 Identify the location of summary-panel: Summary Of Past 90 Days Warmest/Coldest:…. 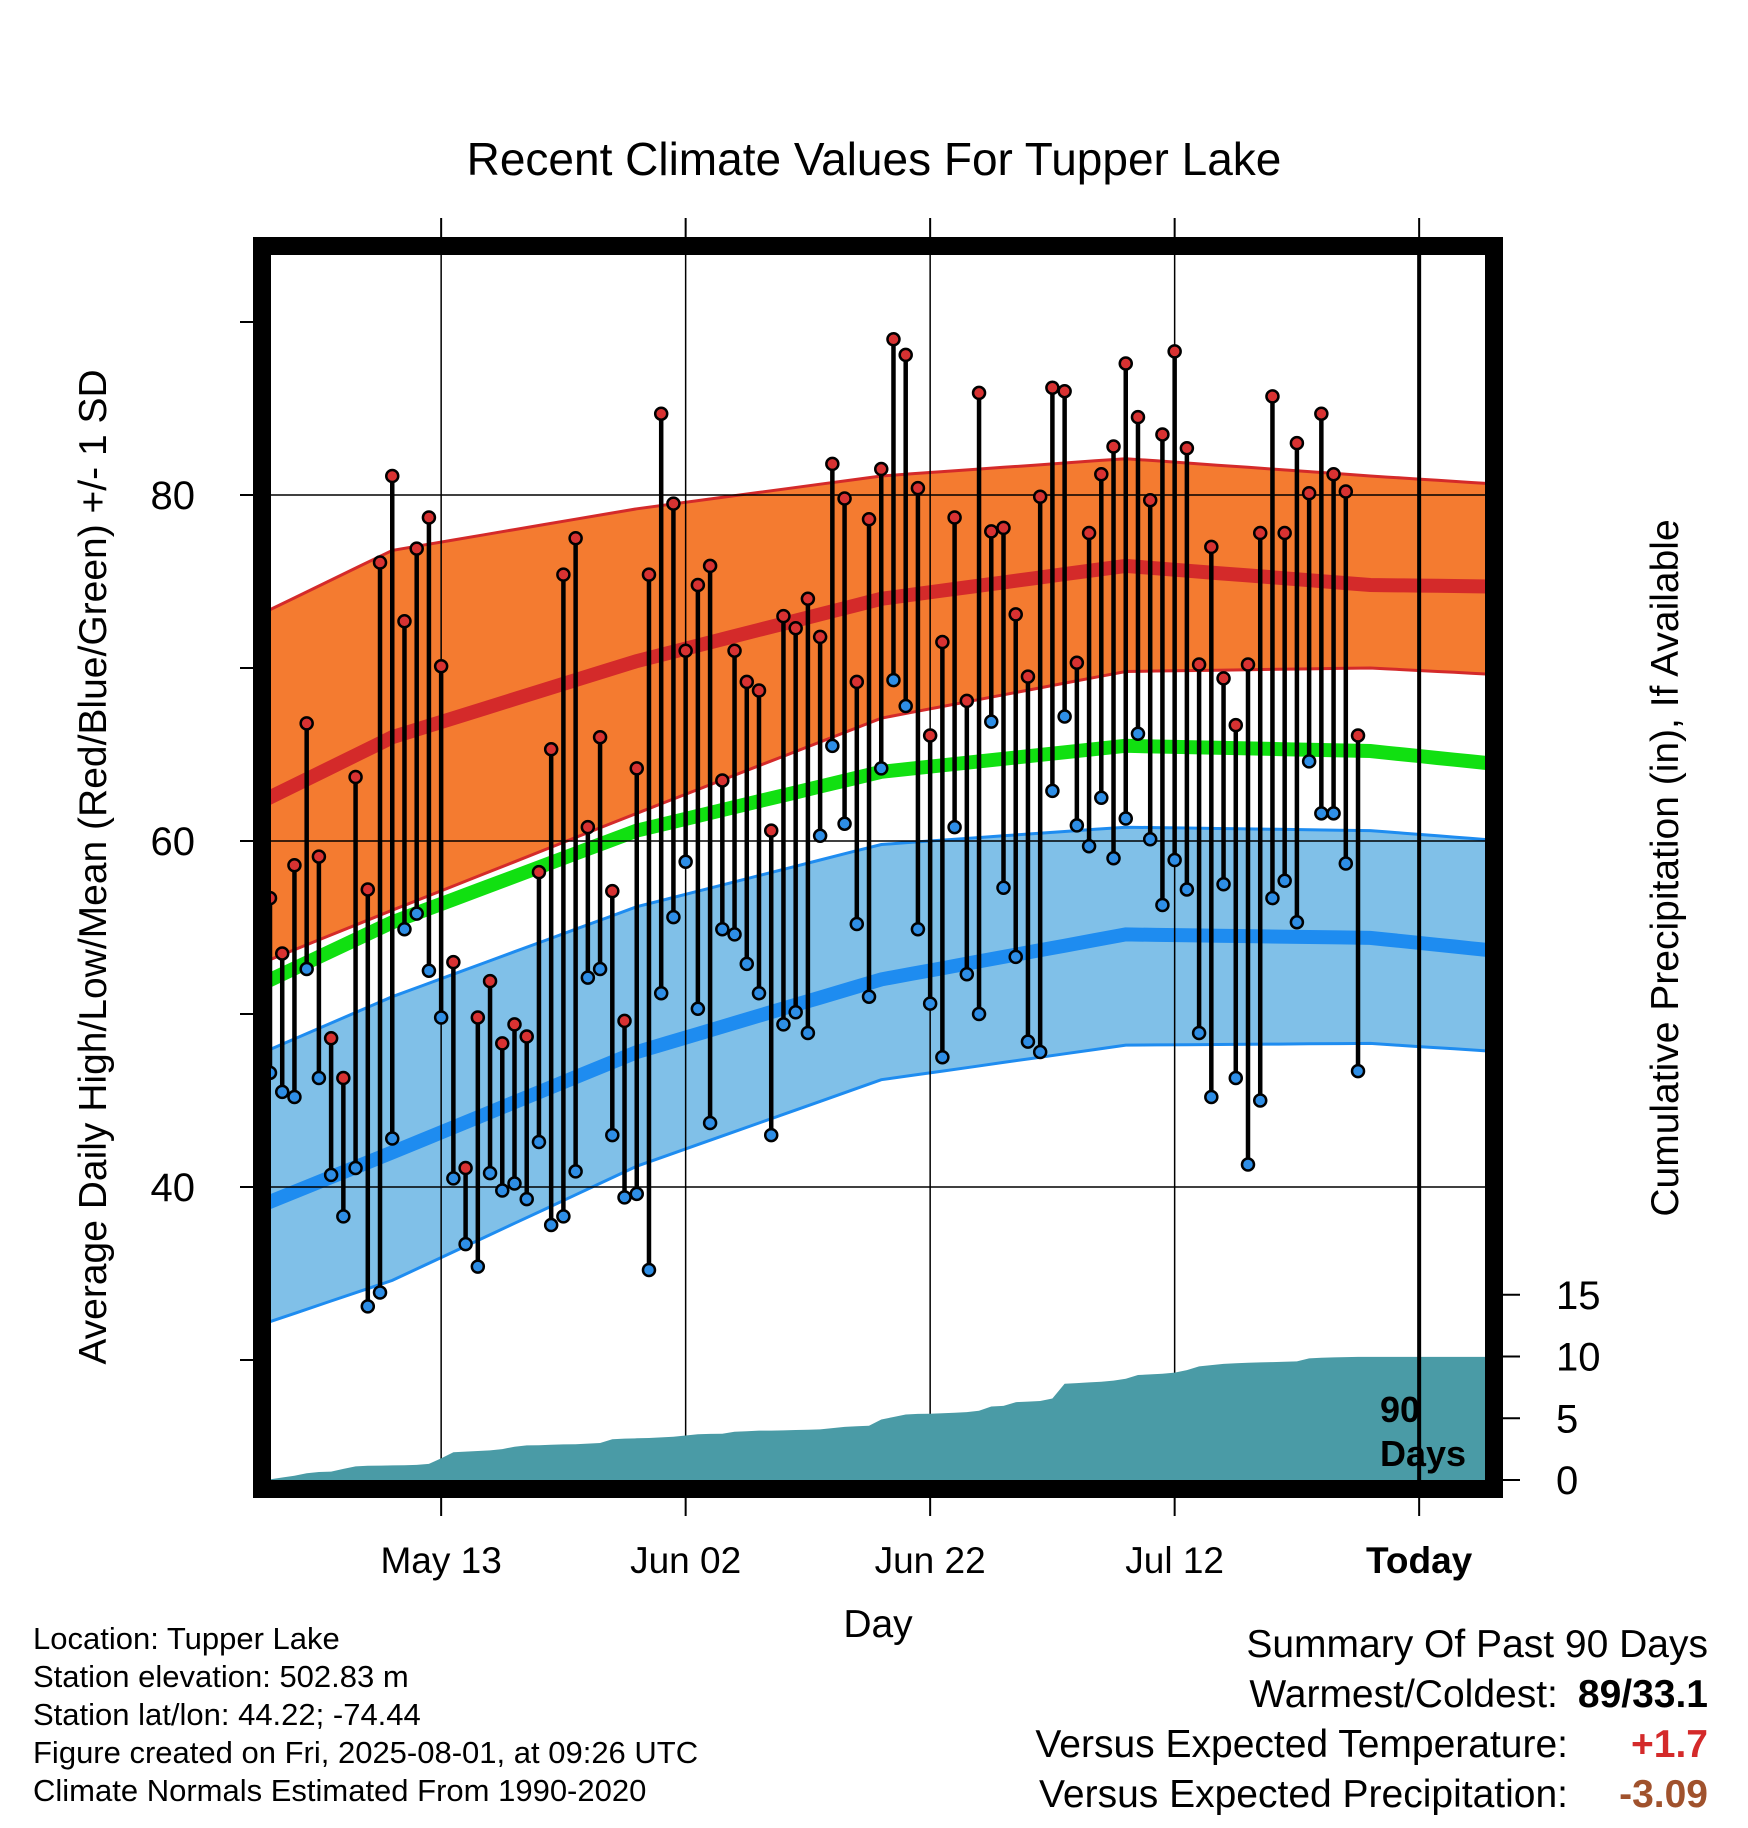
(1371, 1720).